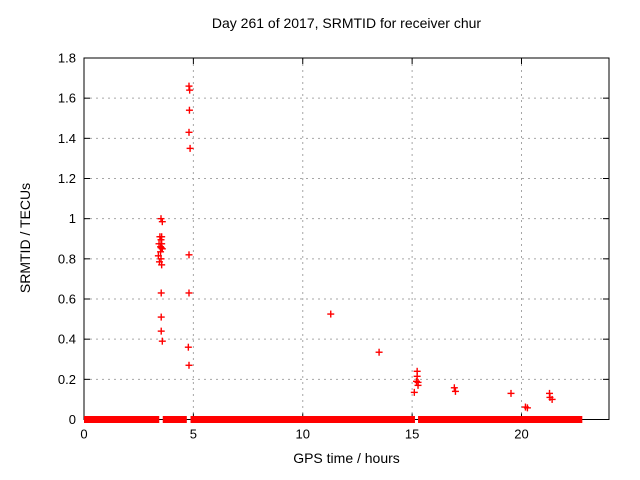 The height and width of the screenshot is (480, 640). I want to click on y-tick-label: 0, so click(72, 419).